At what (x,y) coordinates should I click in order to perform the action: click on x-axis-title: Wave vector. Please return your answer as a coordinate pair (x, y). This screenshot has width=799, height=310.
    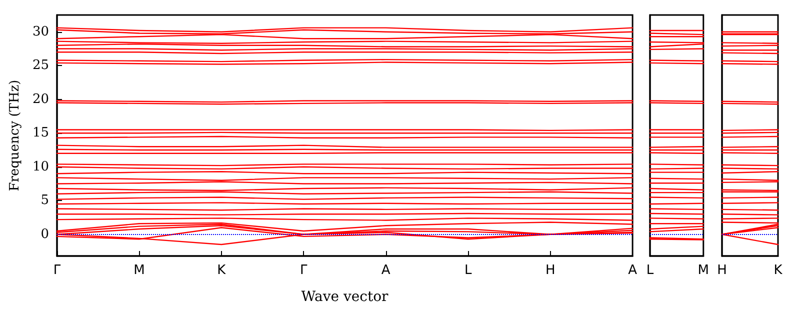
    Looking at the image, I should click on (345, 297).